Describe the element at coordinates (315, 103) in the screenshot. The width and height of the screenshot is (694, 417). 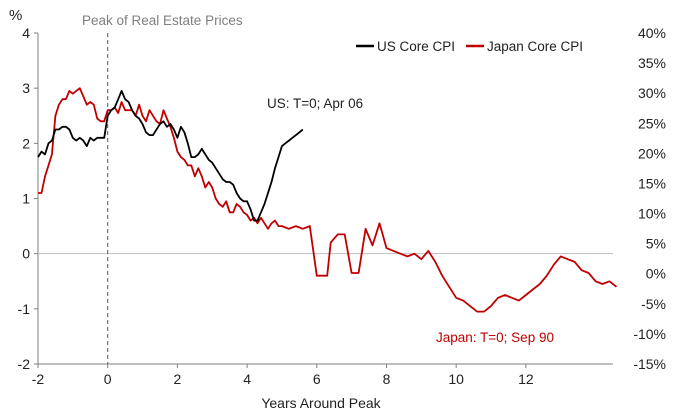
I see `us-annotation: US: T=0; Apr 06` at that location.